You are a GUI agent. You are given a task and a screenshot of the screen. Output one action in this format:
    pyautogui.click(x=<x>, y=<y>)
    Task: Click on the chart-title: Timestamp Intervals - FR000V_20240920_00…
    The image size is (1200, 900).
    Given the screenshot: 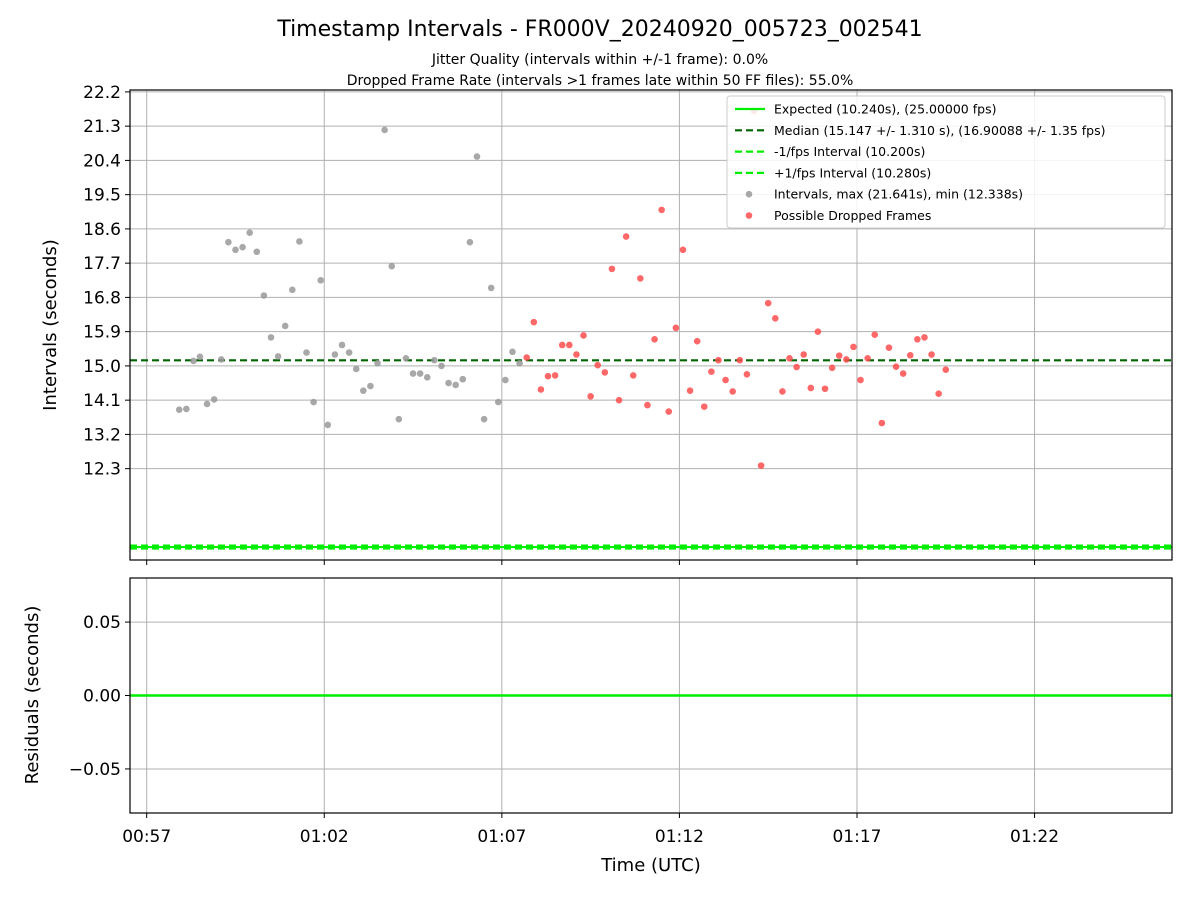 What is the action you would take?
    pyautogui.click(x=599, y=29)
    